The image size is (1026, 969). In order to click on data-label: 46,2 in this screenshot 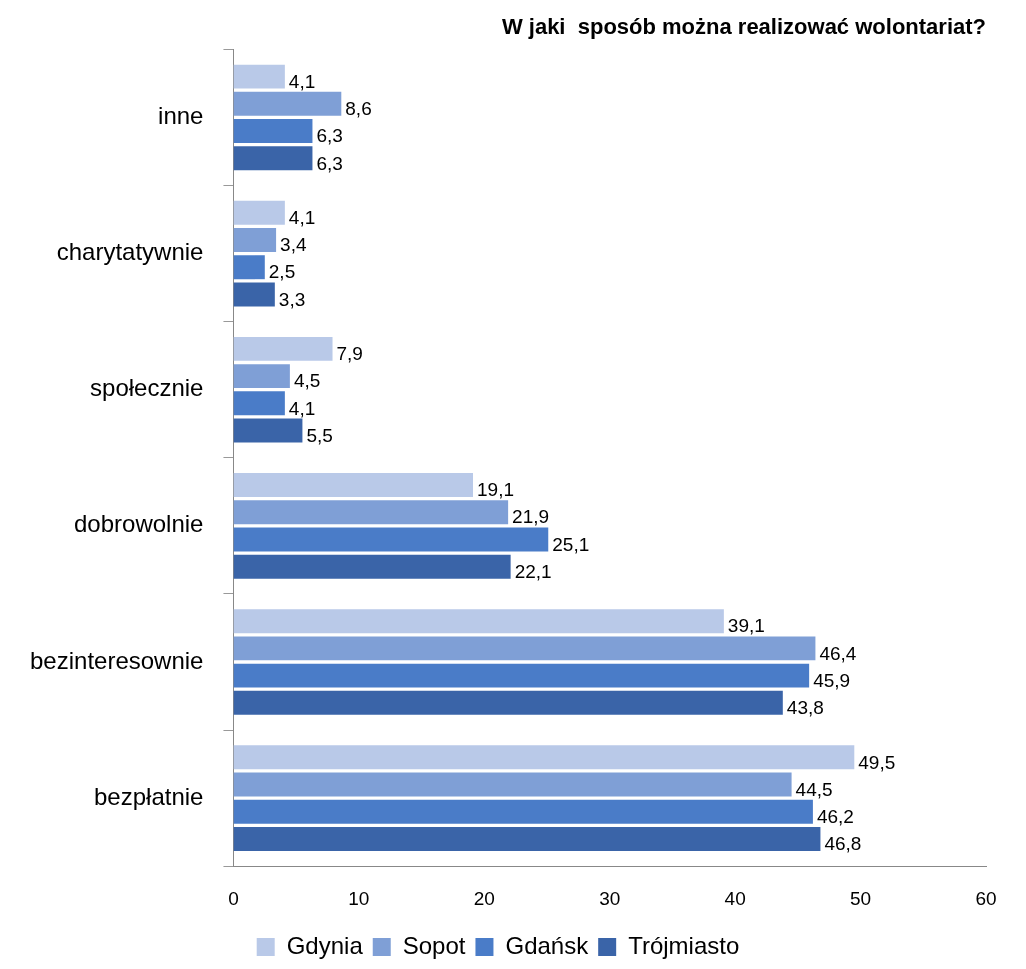, I will do `click(835, 816)`.